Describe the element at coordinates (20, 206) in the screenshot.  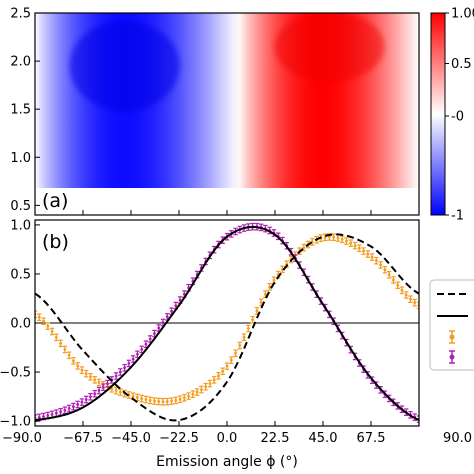
I see `panel-a-y-tick-label: 0.5` at that location.